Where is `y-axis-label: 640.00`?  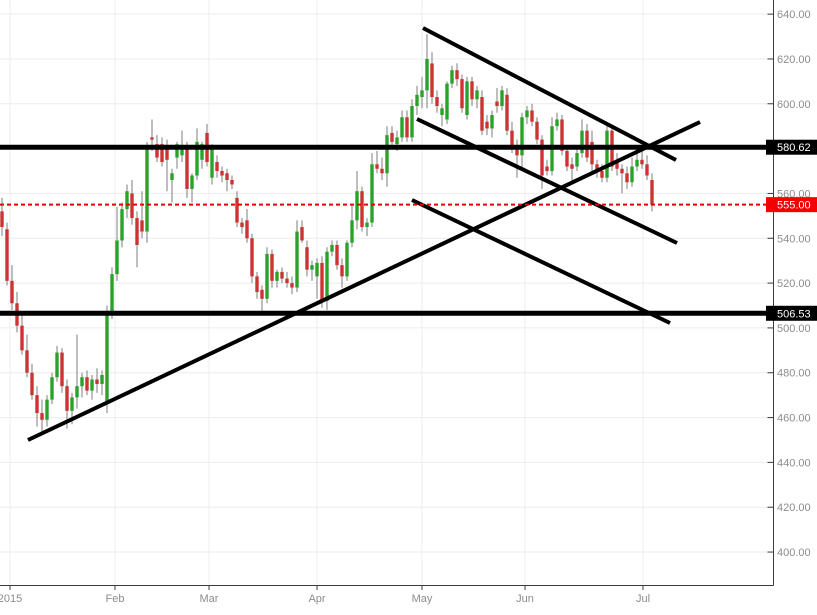
y-axis-label: 640.00 is located at coordinates (794, 15).